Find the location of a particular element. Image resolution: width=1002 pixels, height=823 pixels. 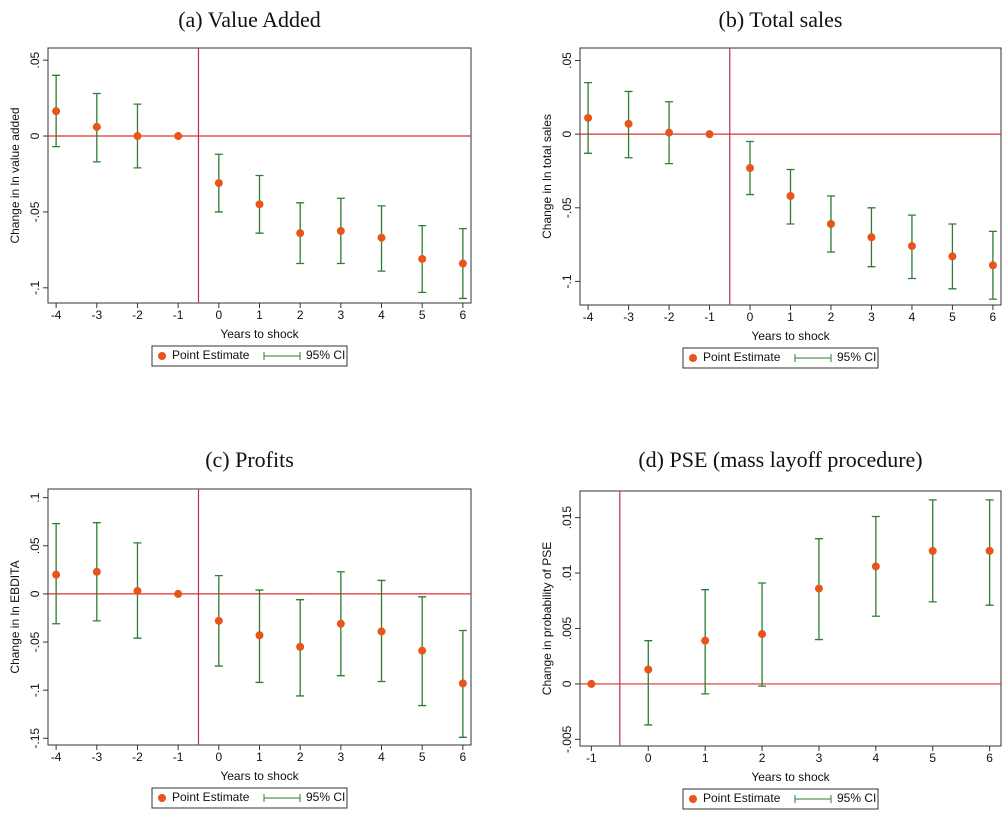

ci-bar is located at coordinates (648, 683).